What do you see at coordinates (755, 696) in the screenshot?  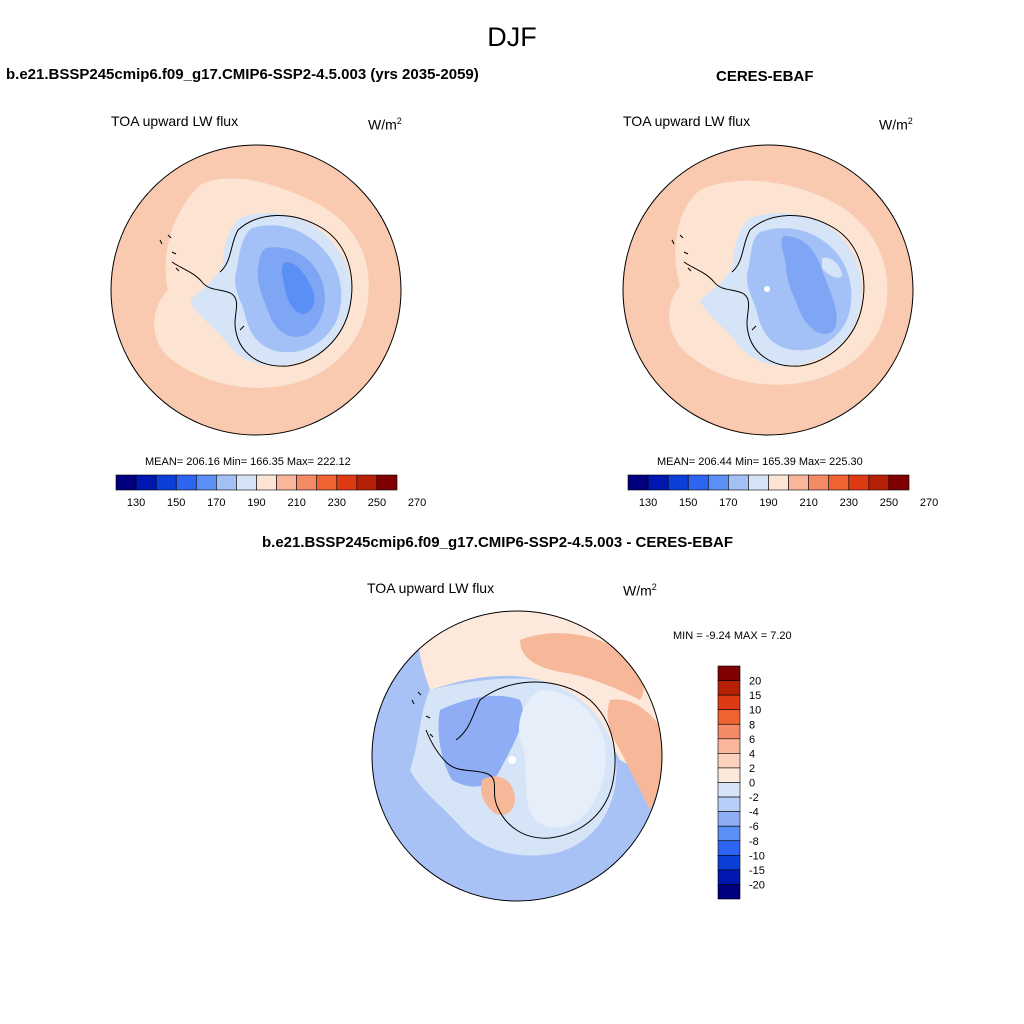 I see `panel3-colorbar-tick-label: 15` at bounding box center [755, 696].